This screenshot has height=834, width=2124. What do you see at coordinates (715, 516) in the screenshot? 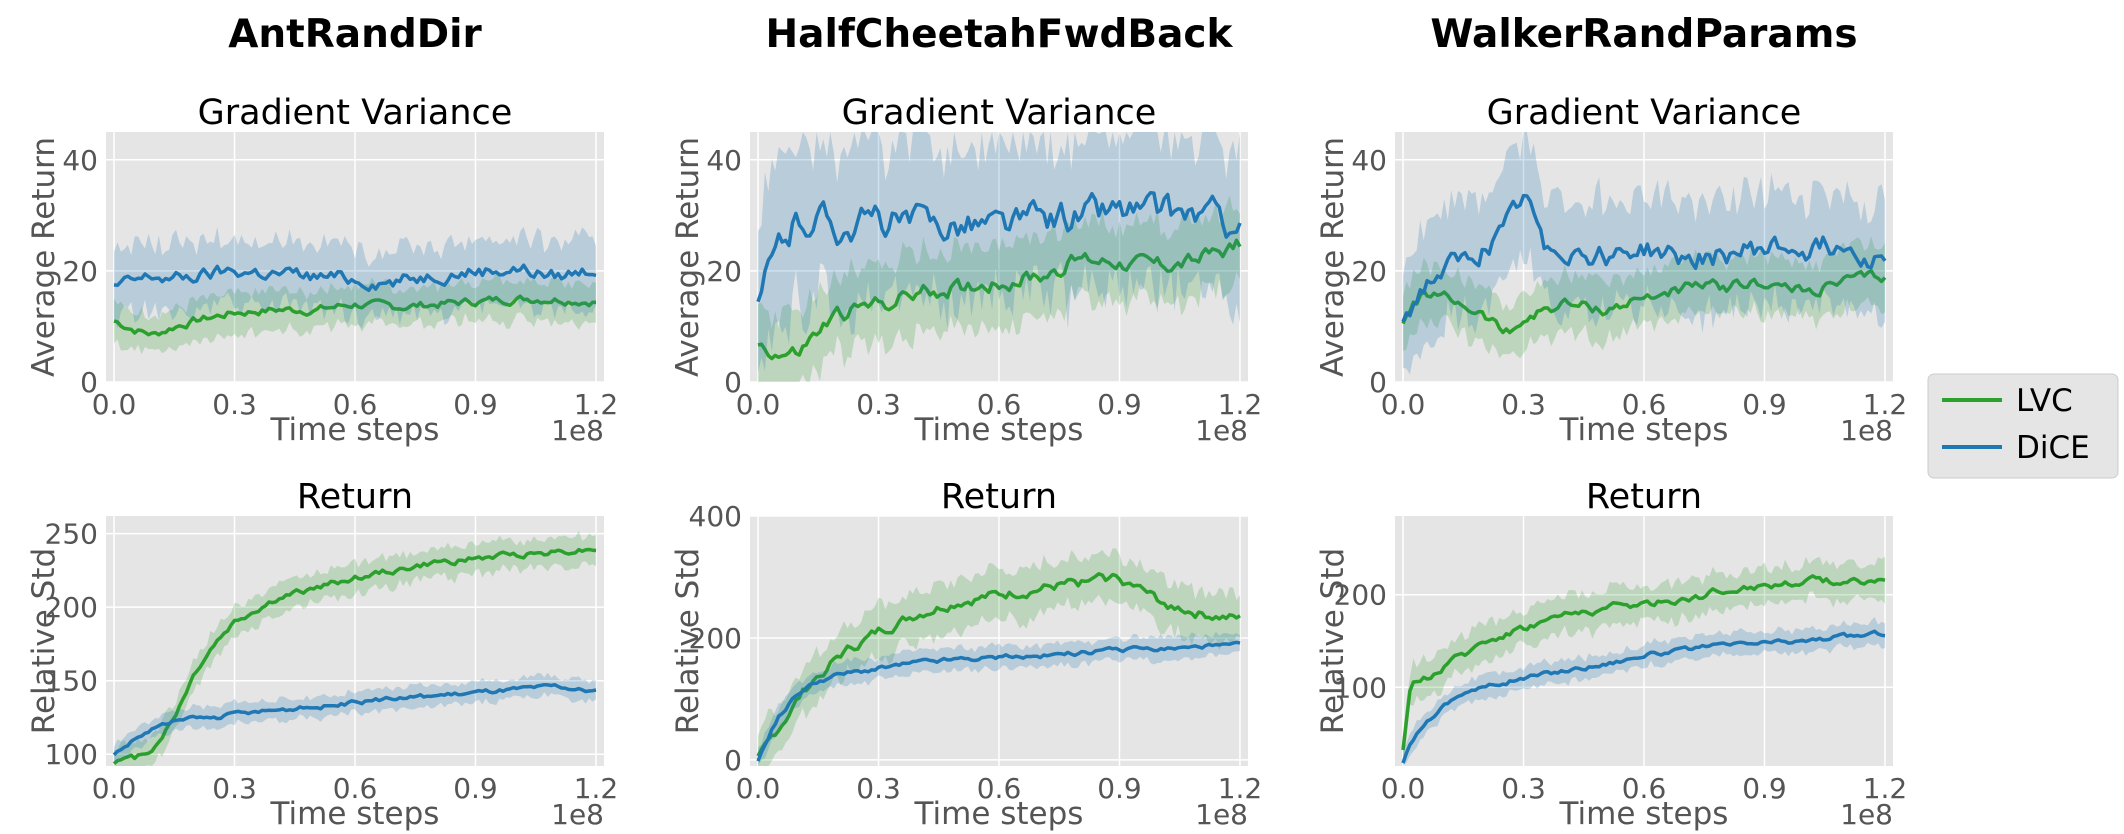
I see `y-tick-label: 400` at bounding box center [715, 516].